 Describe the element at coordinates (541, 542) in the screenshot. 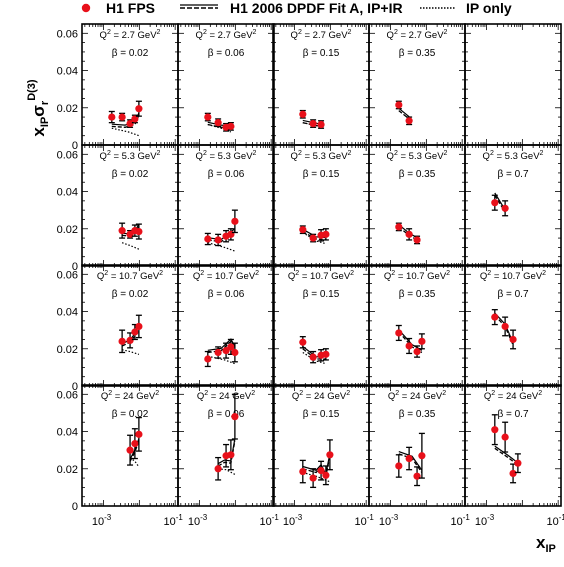

I see `x-title-x: x` at that location.